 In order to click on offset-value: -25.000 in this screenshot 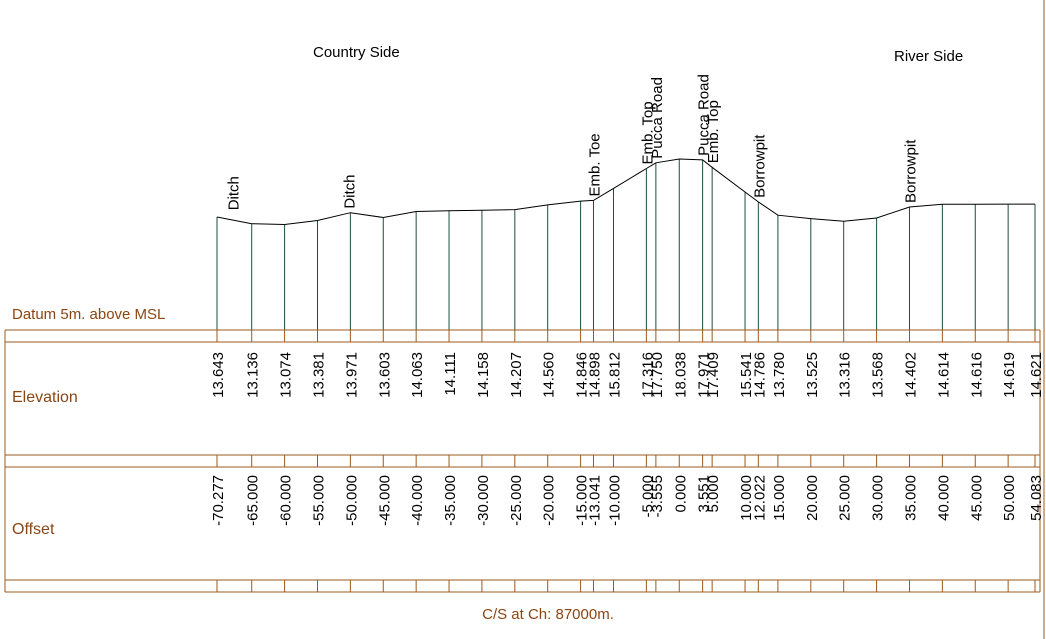, I will do `click(516, 500)`.